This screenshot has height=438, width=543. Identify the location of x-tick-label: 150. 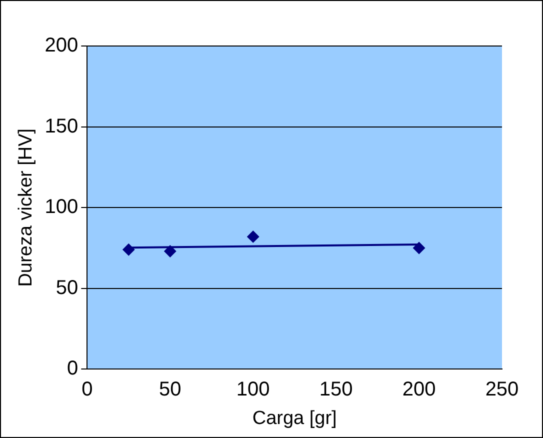
(336, 389).